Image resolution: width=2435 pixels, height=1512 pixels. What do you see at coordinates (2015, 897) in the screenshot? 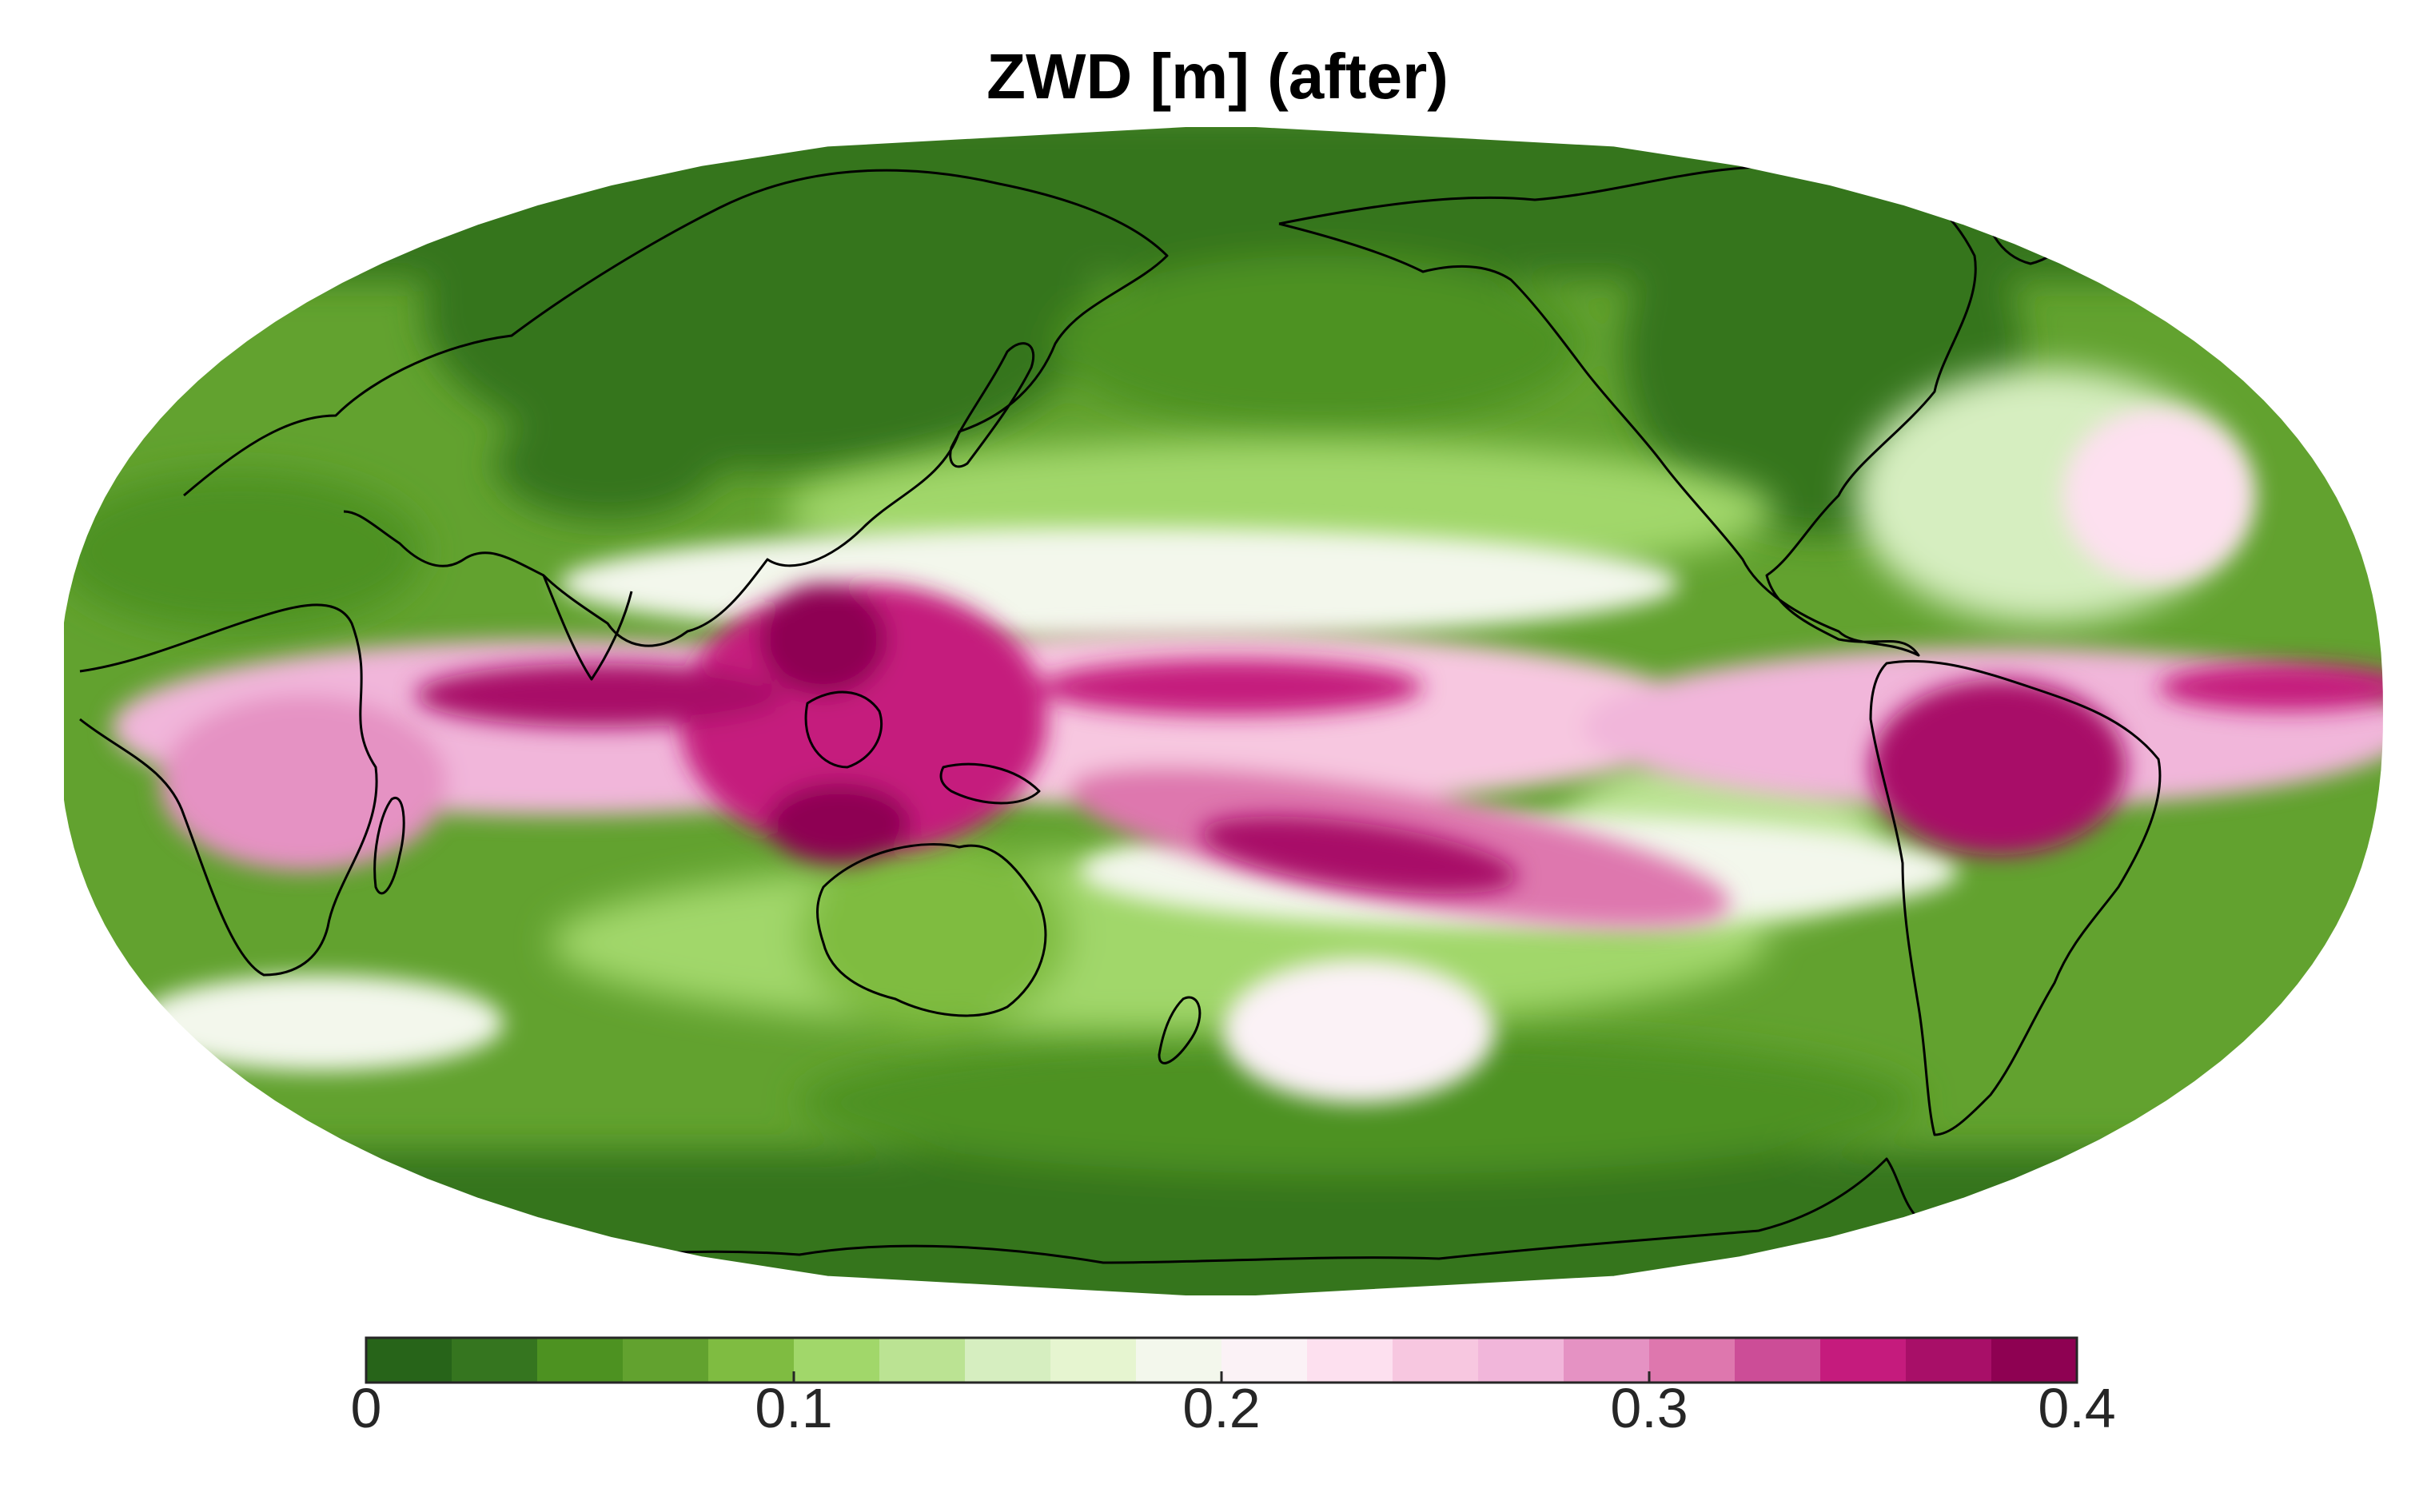
I see `coast-south-america` at bounding box center [2015, 897].